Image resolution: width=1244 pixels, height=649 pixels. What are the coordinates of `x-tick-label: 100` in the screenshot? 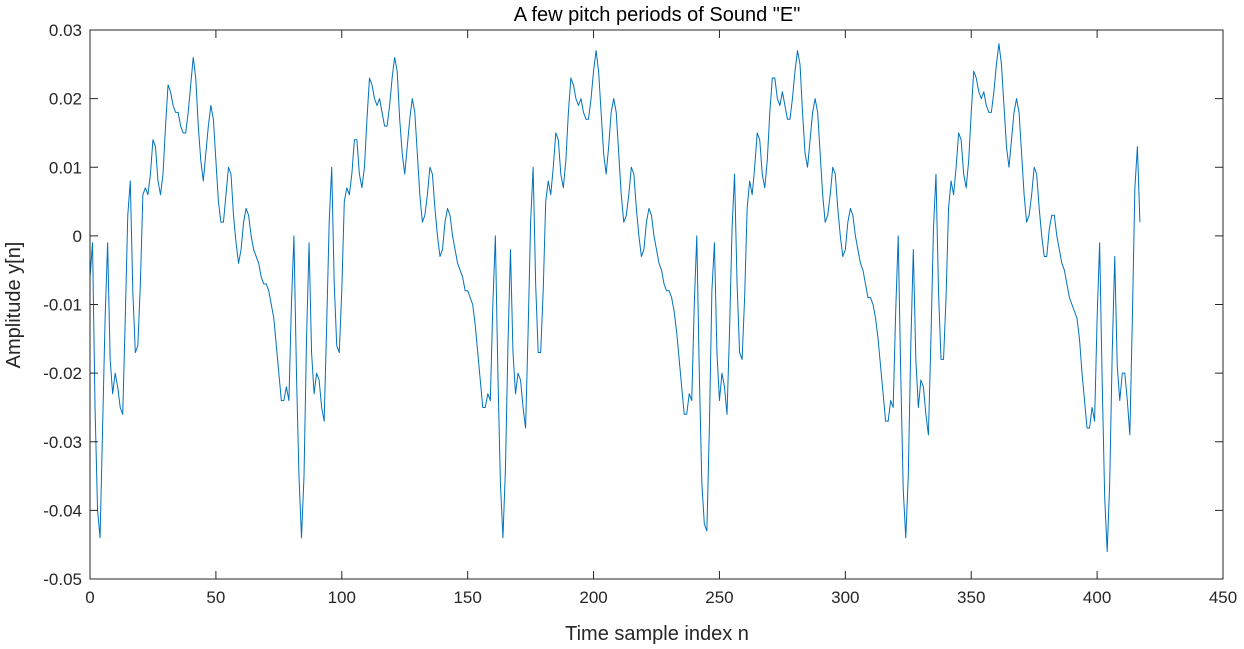 It's located at (342, 597).